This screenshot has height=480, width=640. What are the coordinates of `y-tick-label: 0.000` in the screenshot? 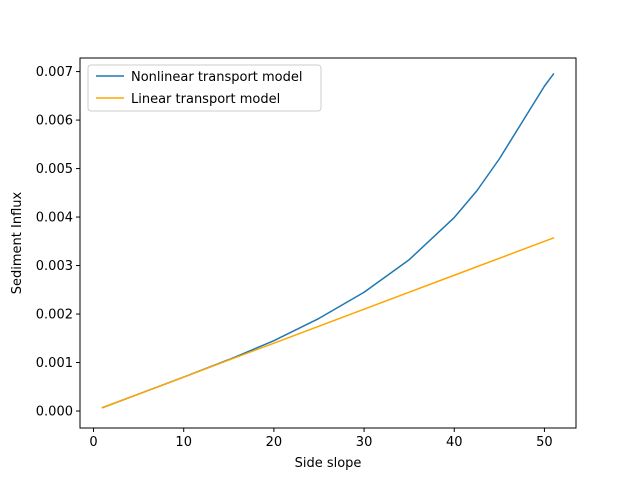 It's located at (54, 412).